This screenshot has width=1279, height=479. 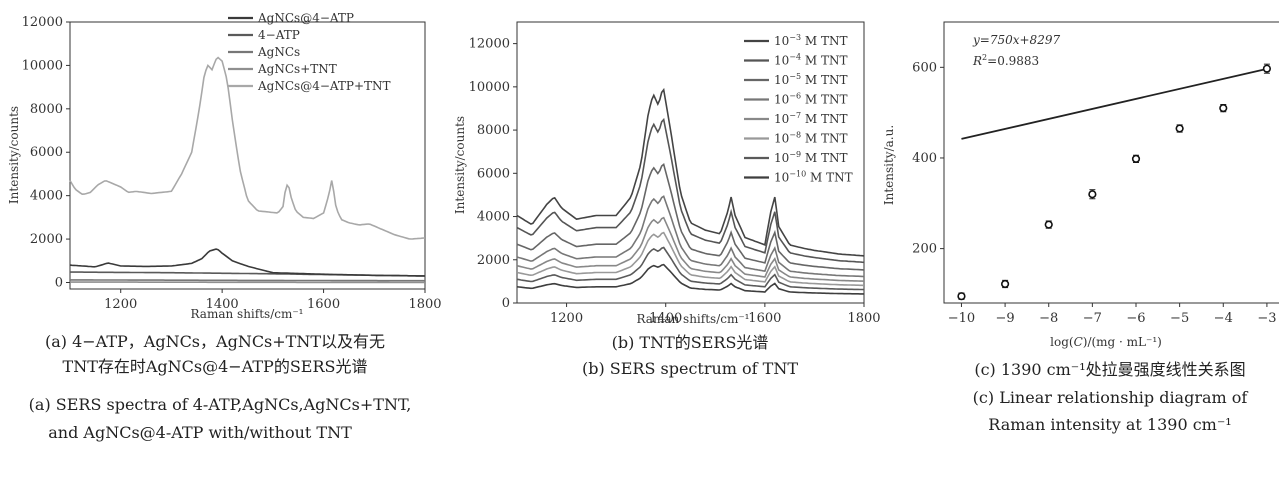 I want to click on legend-exponent: −10, so click(x=797, y=174).